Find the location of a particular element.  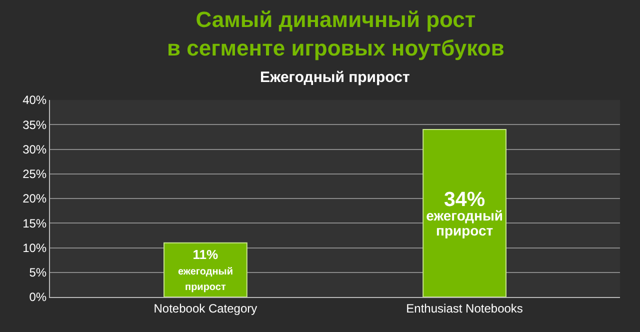

y-tick-label: 5% is located at coordinates (38, 273).